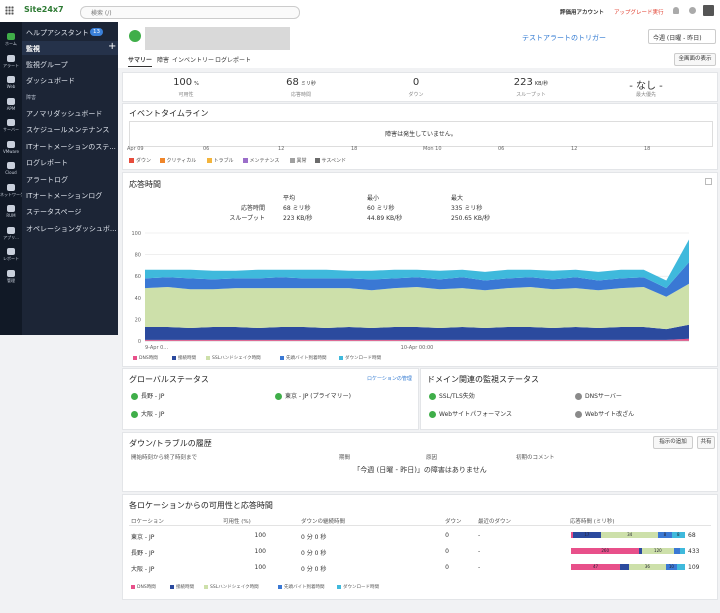  Describe the element at coordinates (50, 81) in the screenshot. I see `nav-item: ダッシュボード` at that location.